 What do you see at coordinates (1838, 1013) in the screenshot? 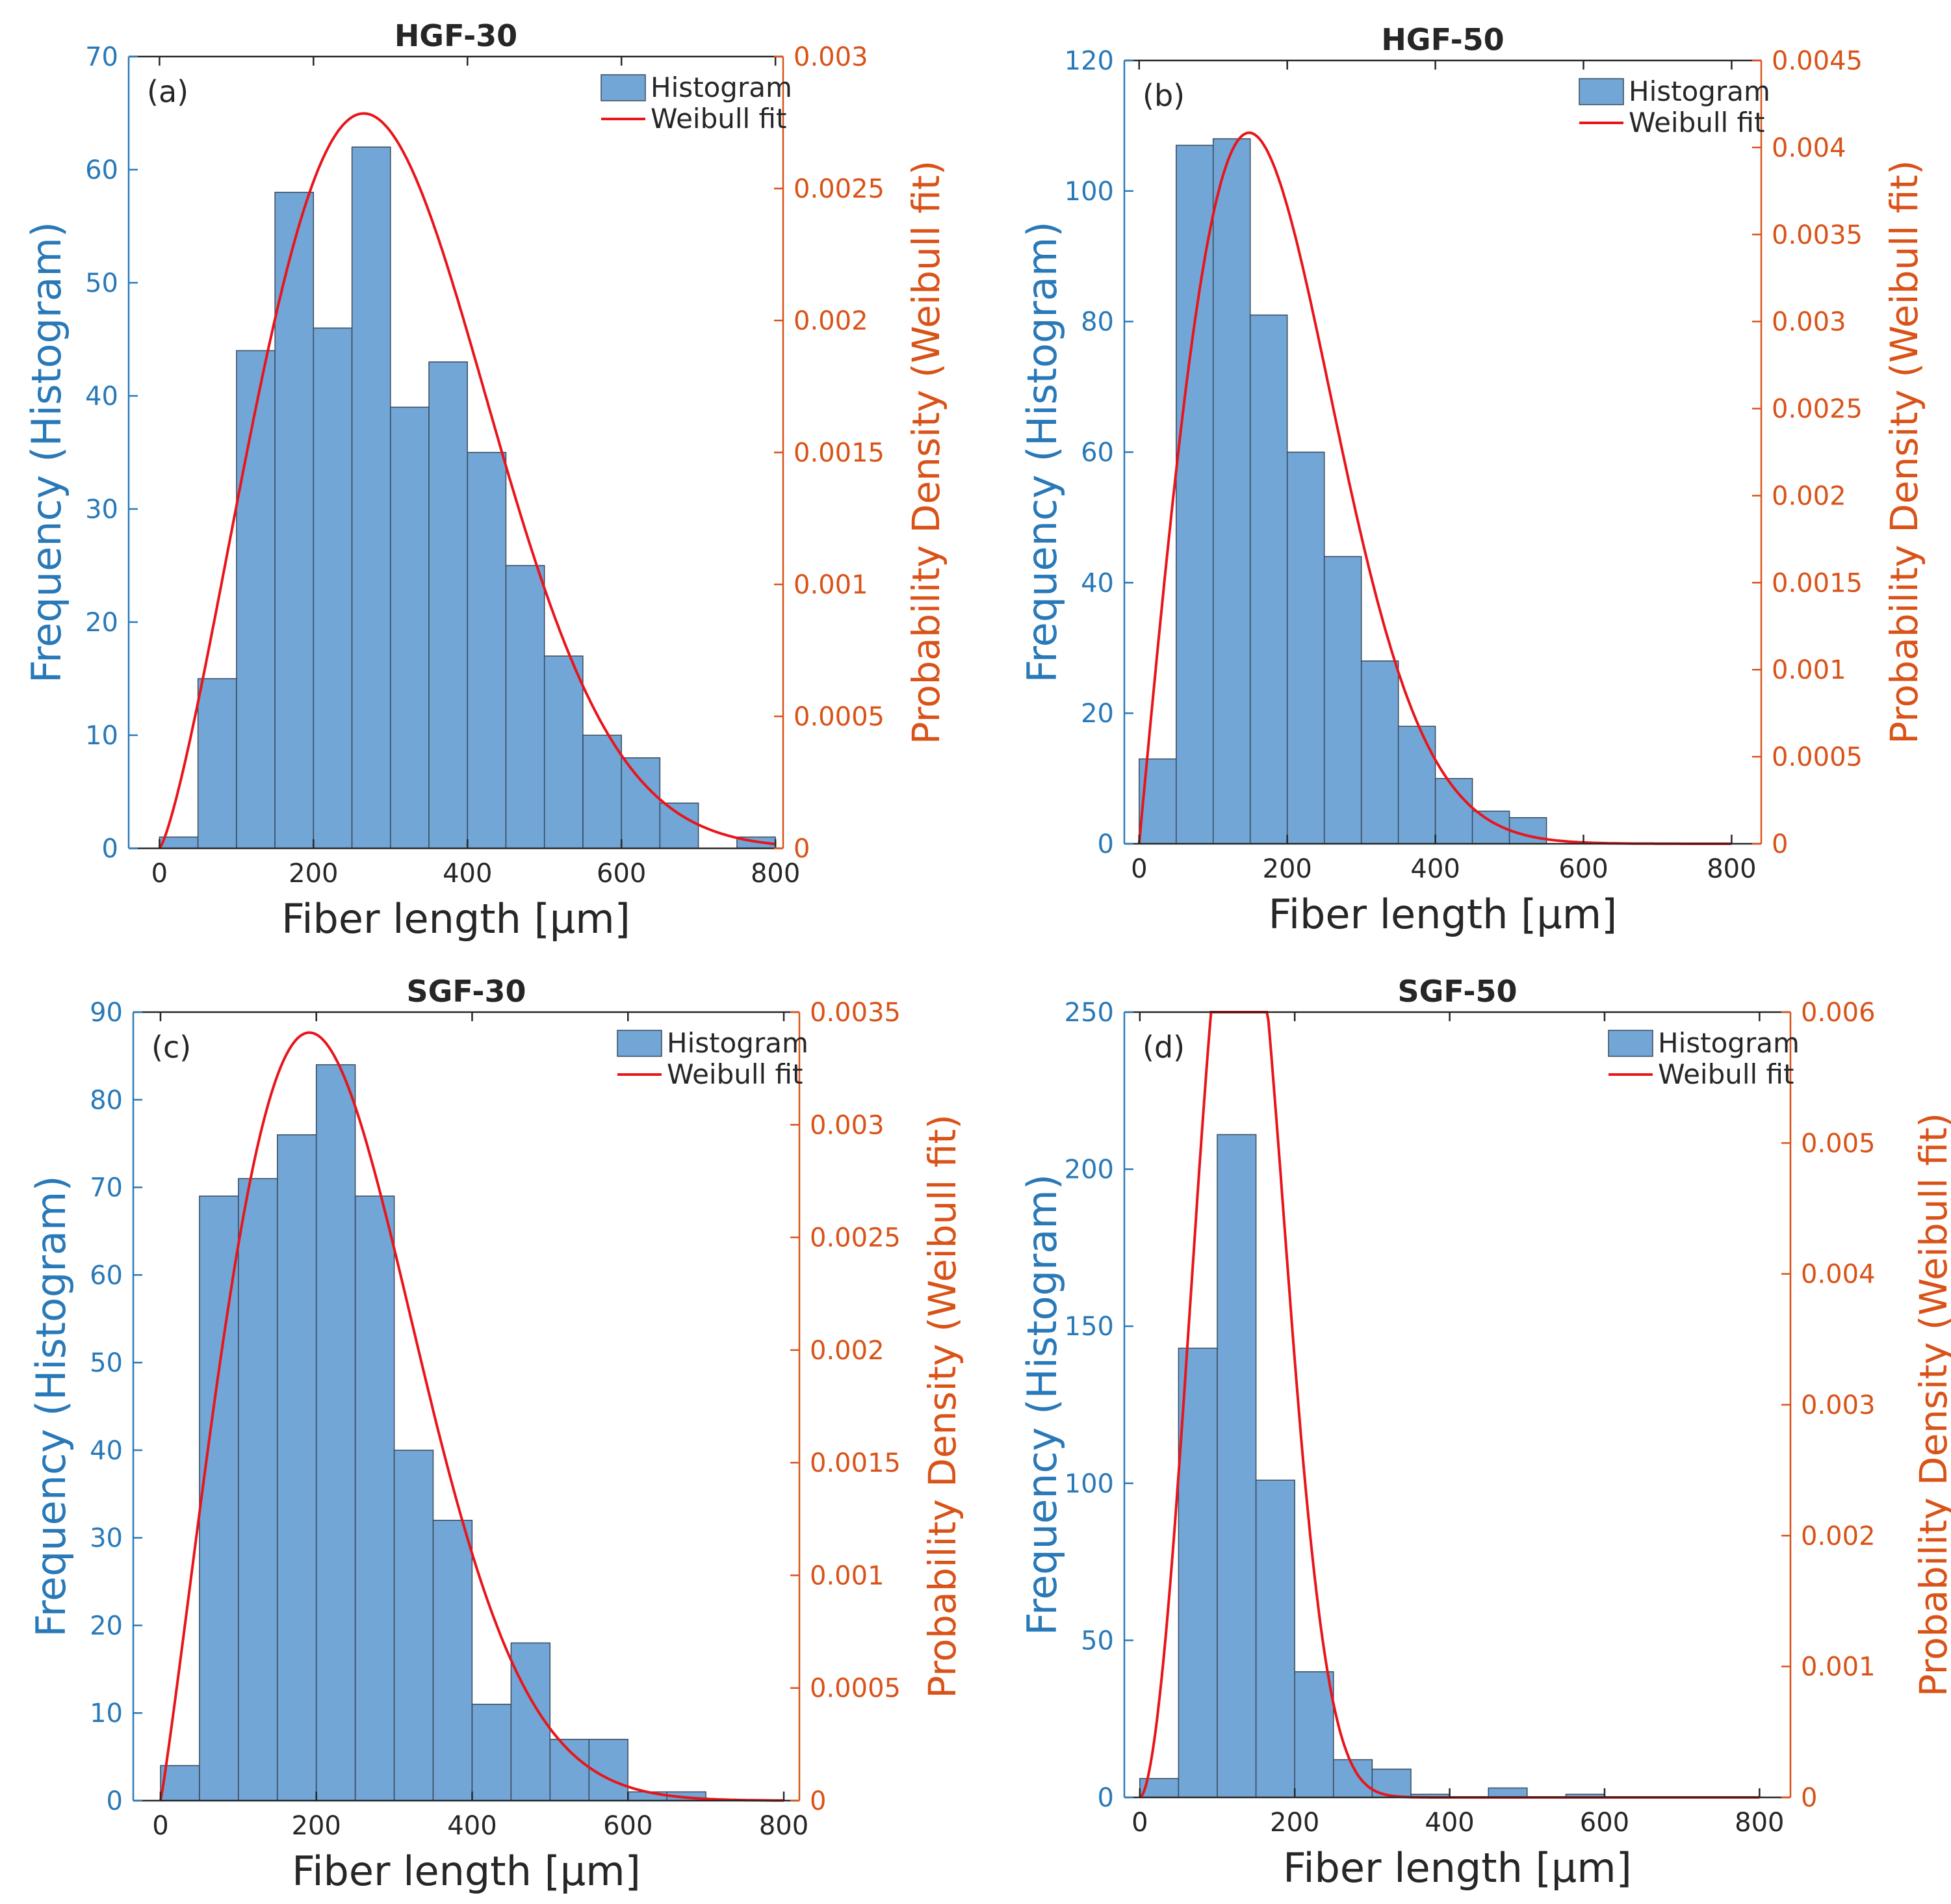
I see `right-y-tick-label: 0.006` at bounding box center [1838, 1013].